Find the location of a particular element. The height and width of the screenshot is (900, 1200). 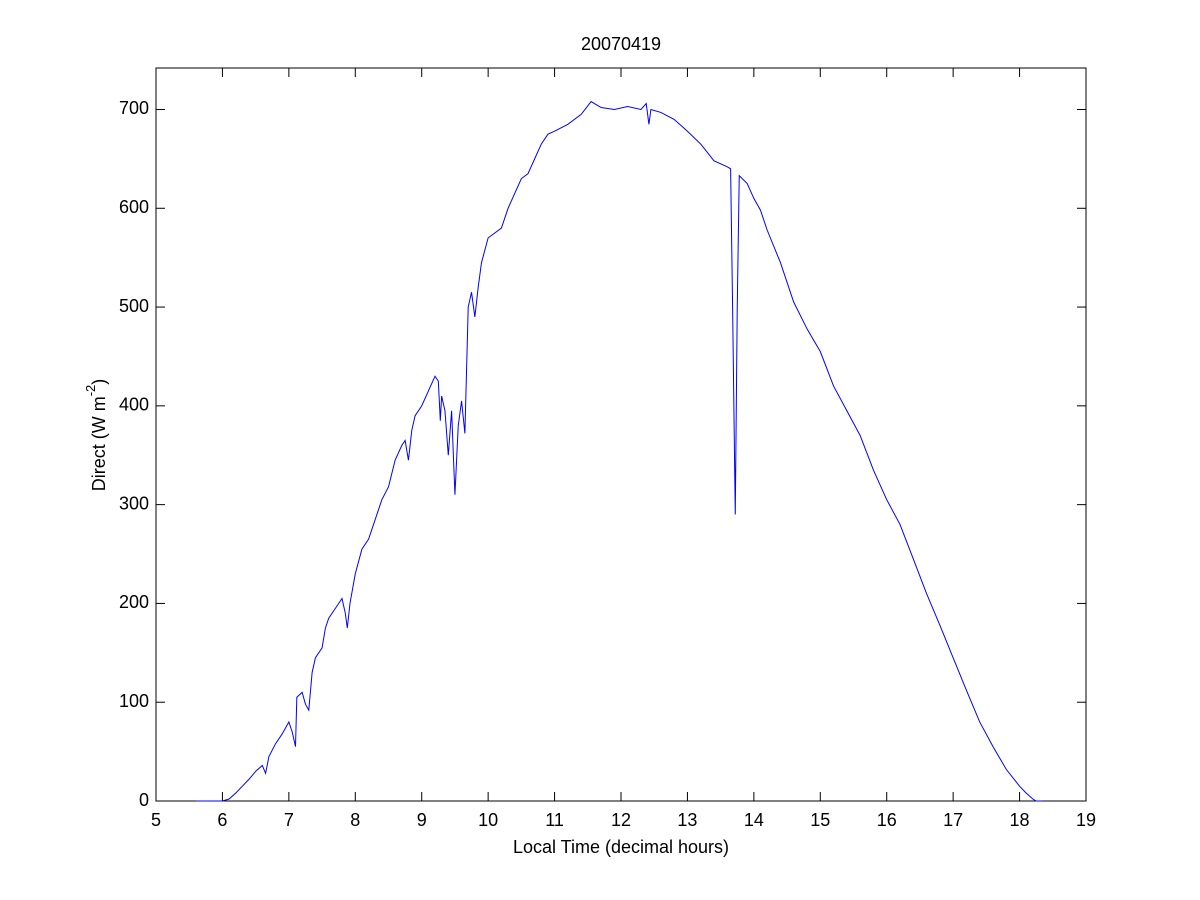

y-tick-label: 400 is located at coordinates (134, 405).